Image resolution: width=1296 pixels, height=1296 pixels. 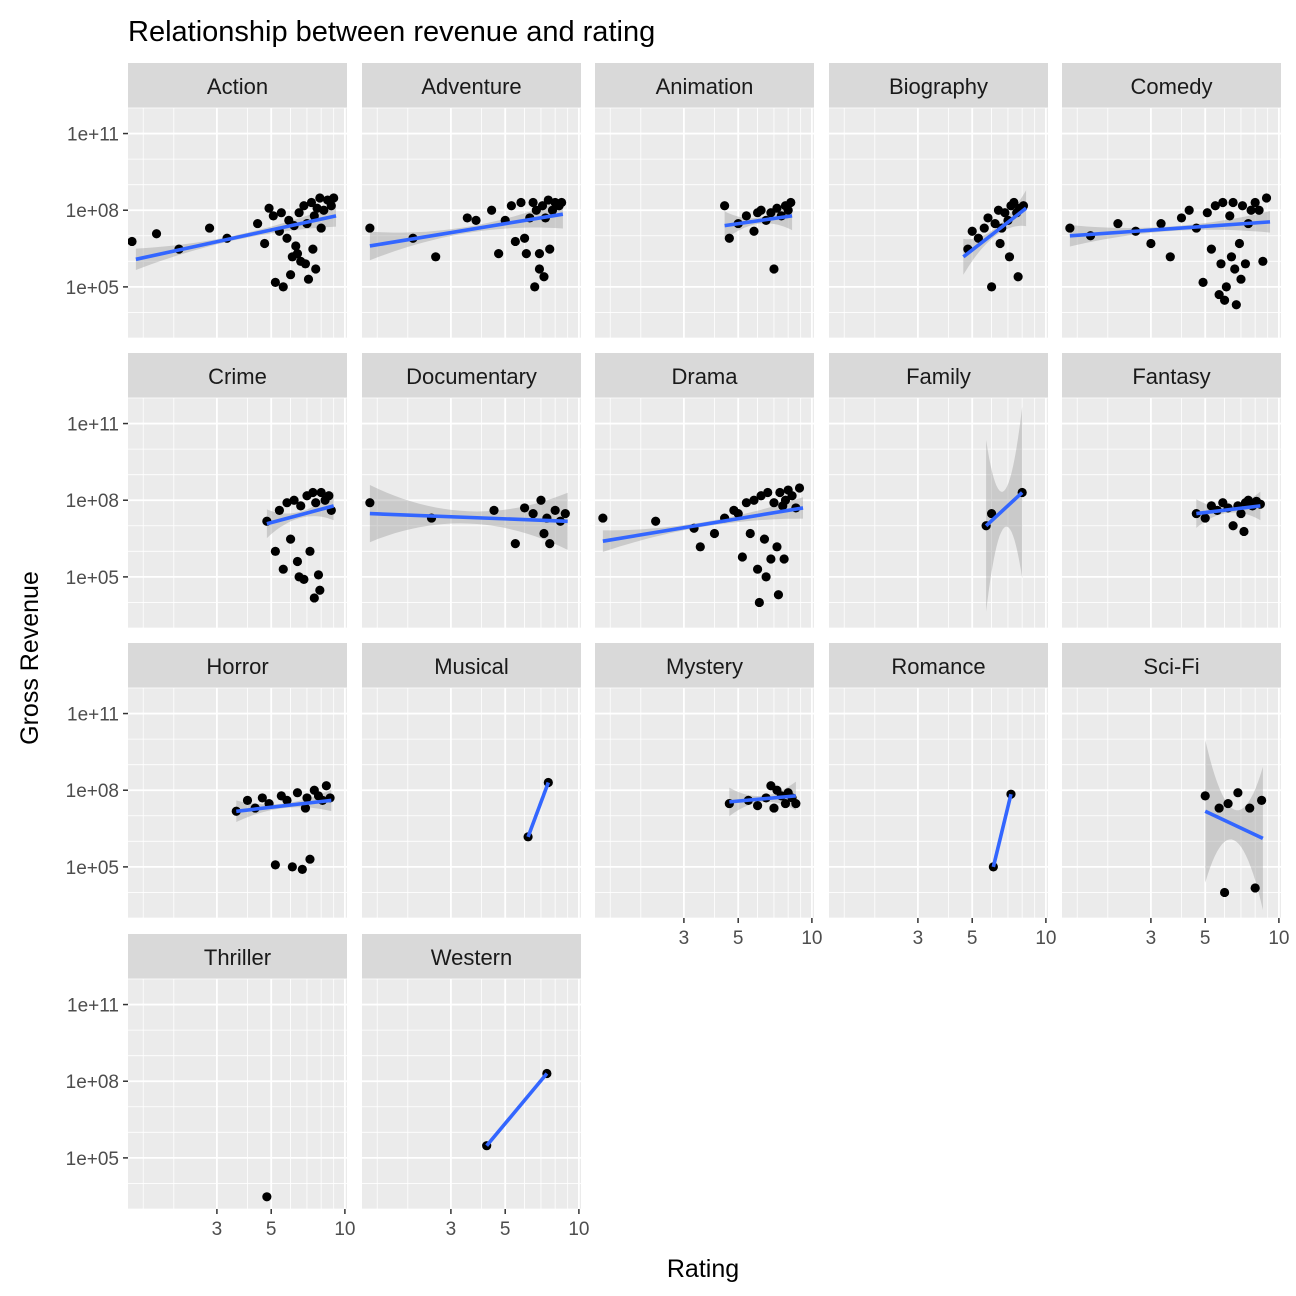 I want to click on facet-thriller: Thriller 1e+05 1e+08 1e+11 3 5 10, so click(x=210, y=1087).